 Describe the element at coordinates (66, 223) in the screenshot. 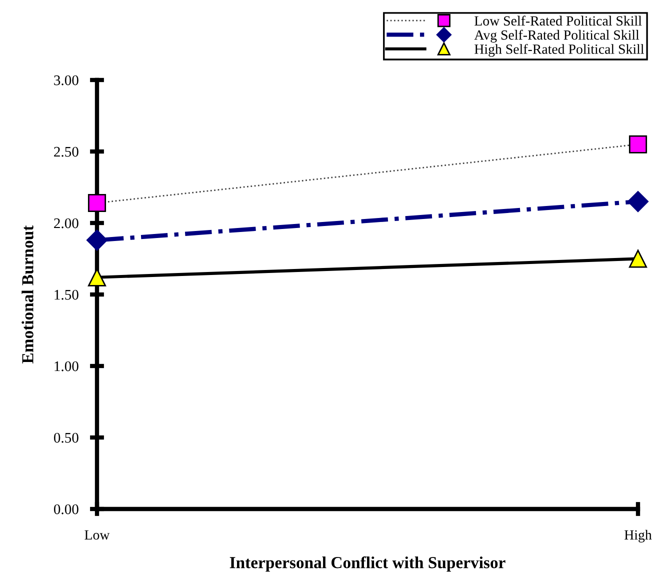

I see `y-tick-label: 2.00` at that location.